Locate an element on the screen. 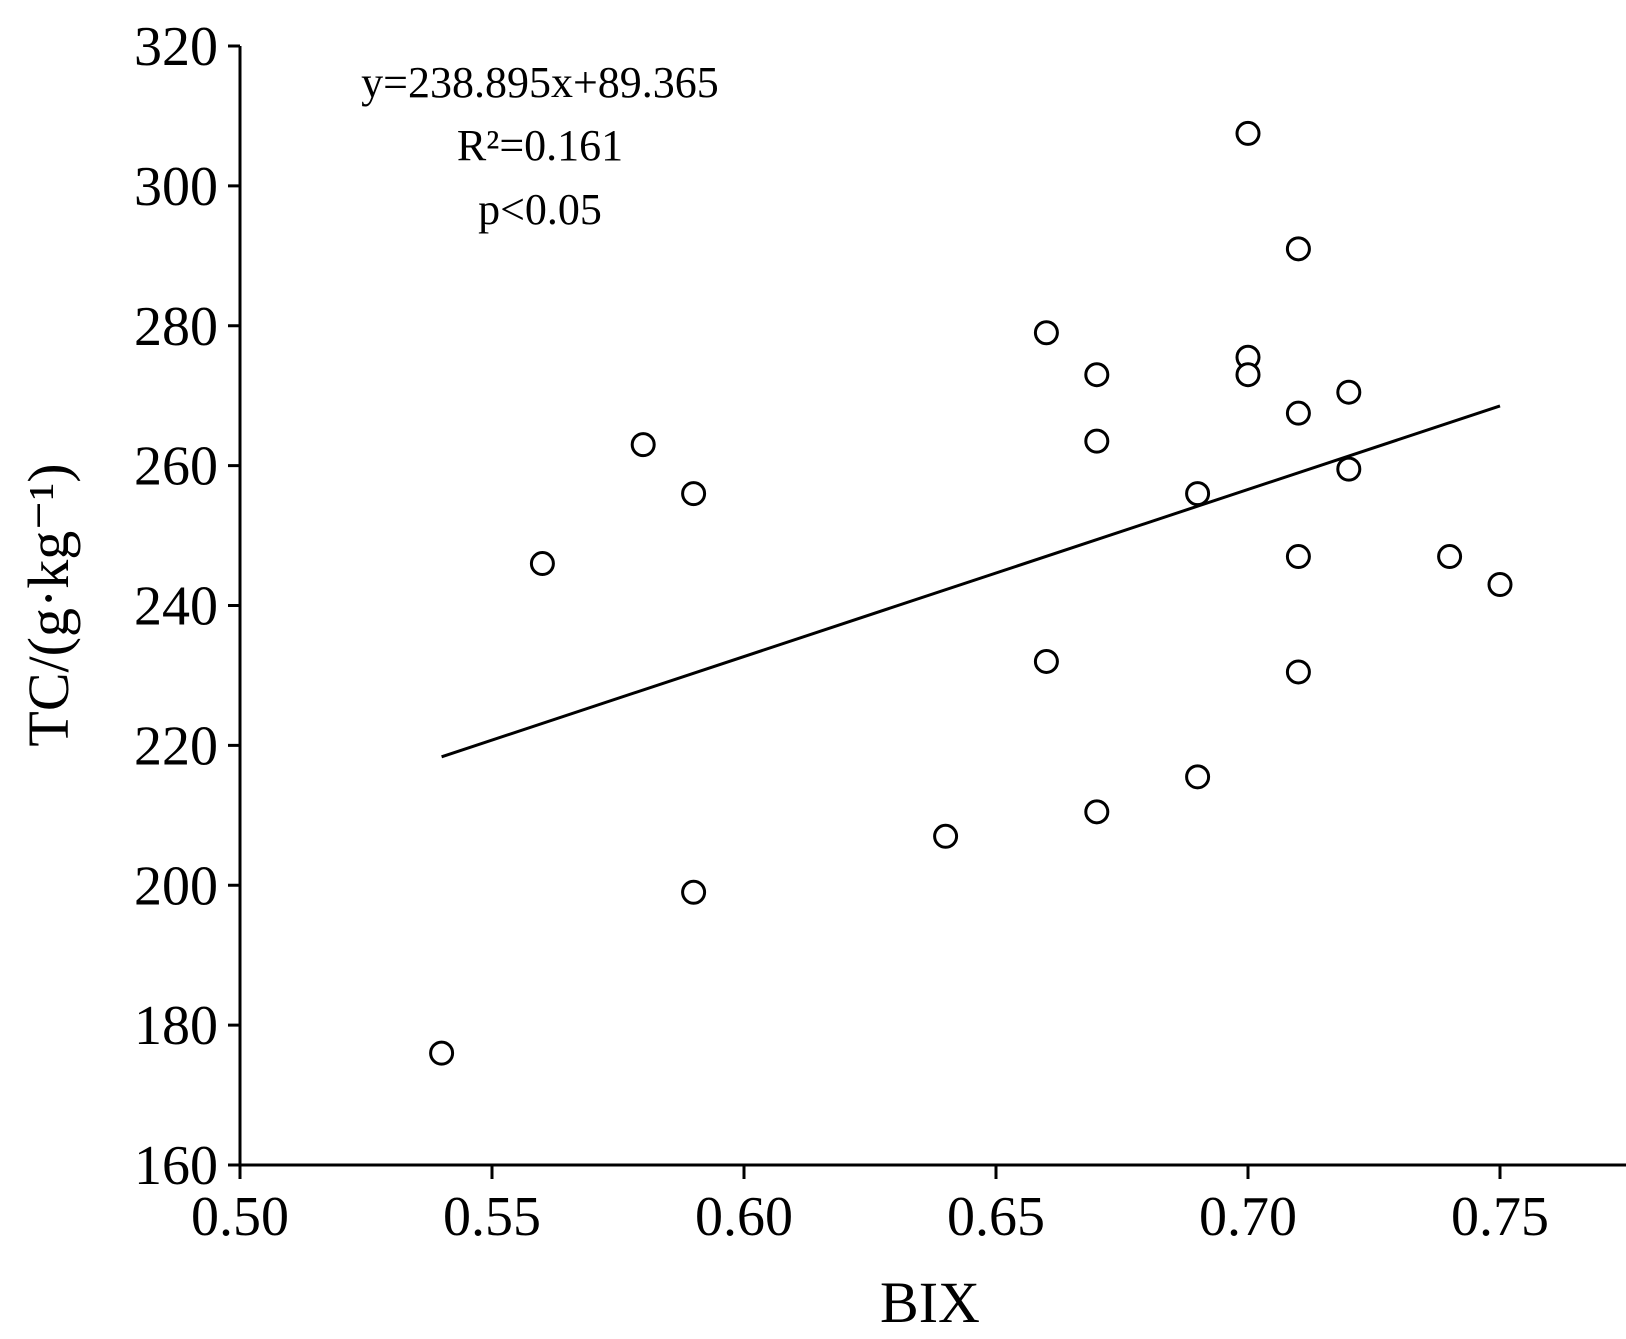 This screenshot has height=1339, width=1626. r-squared-label: R²=0.161 is located at coordinates (540, 145).